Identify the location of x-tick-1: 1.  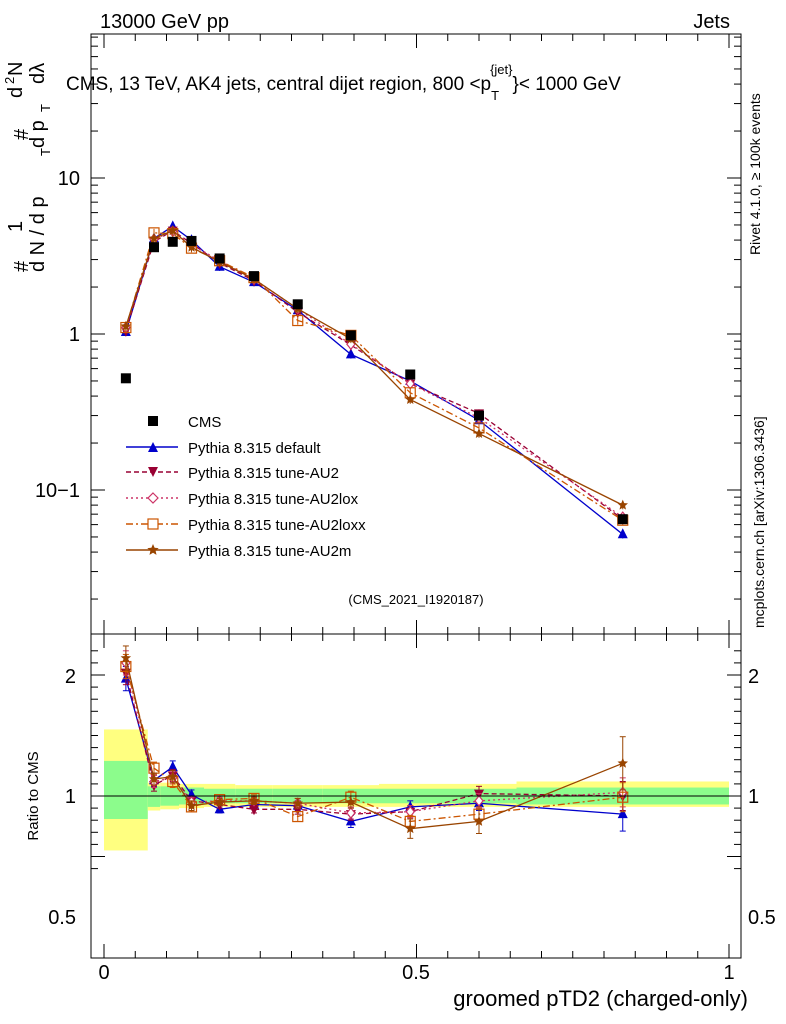
(728, 973).